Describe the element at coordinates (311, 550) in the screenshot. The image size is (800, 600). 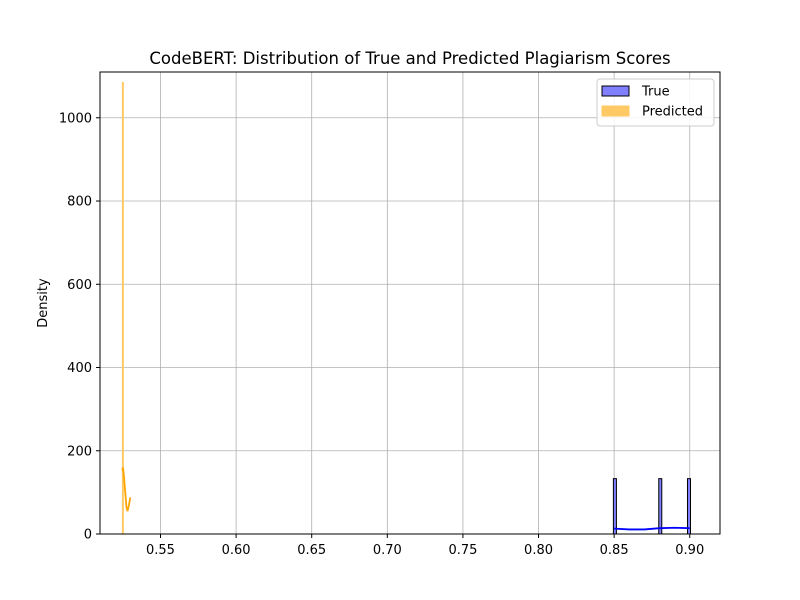
I see `x-tick-label: 0.65` at that location.